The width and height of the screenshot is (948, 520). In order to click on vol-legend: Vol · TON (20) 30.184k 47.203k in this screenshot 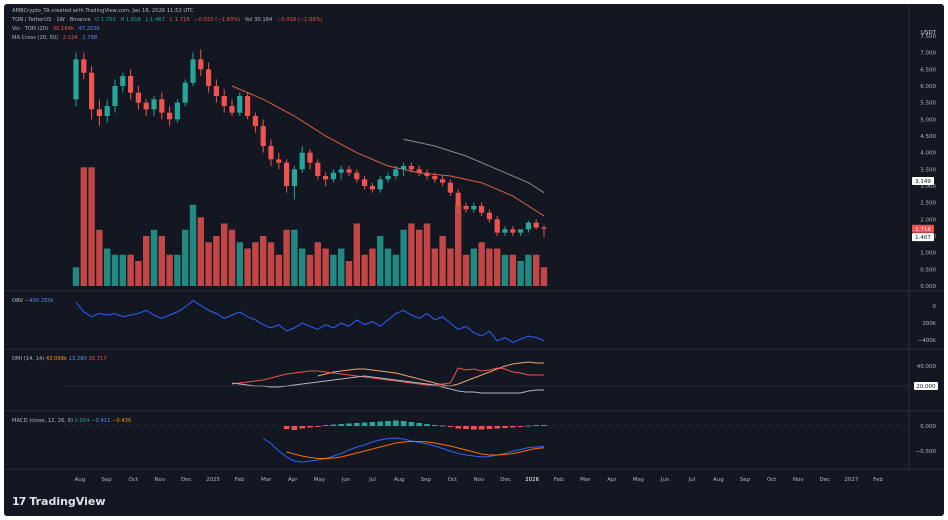, I will do `click(57, 29)`.